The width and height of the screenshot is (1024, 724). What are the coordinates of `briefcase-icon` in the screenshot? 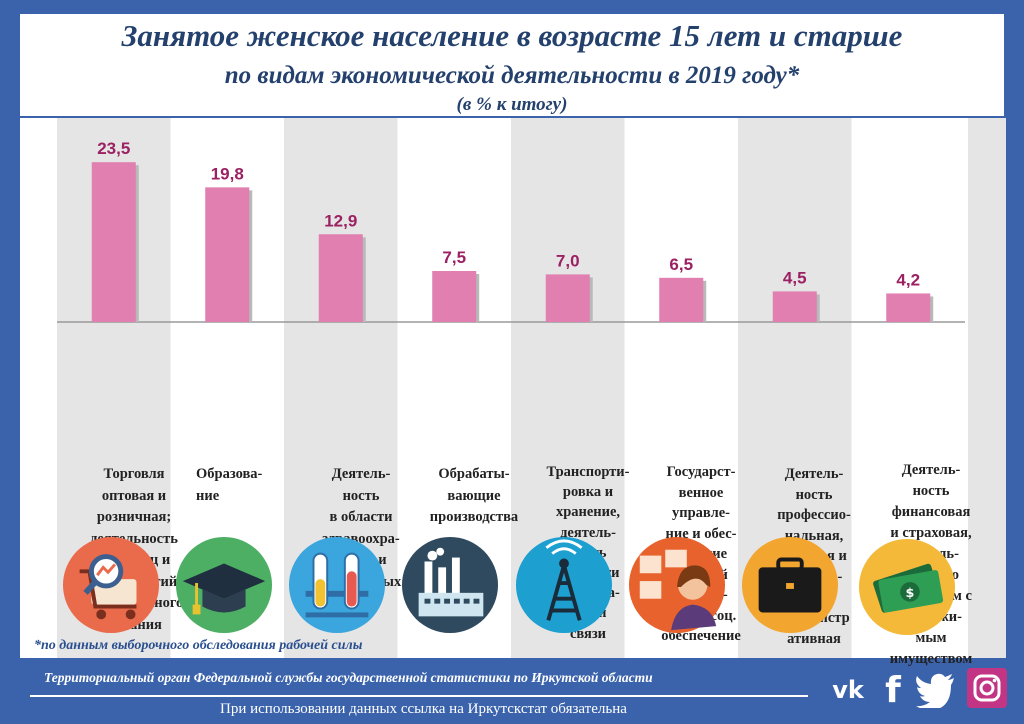 It's located at (790, 585).